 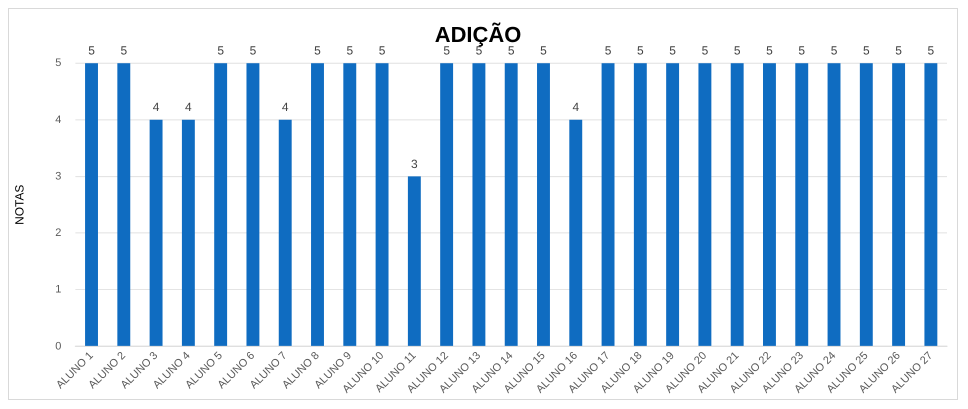 I want to click on y-tick-label: 3, so click(x=58, y=176).